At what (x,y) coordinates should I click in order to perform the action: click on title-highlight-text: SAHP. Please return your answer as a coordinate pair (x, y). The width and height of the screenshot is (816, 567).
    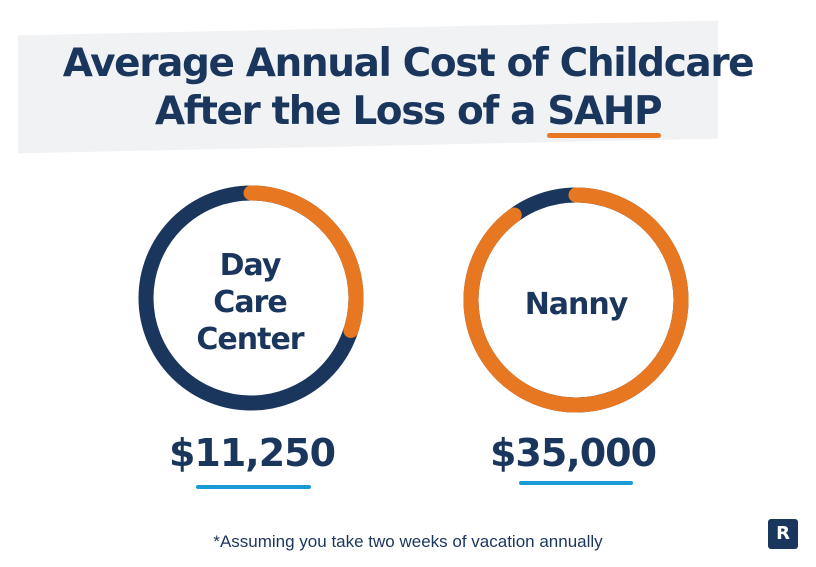
    Looking at the image, I should click on (604, 111).